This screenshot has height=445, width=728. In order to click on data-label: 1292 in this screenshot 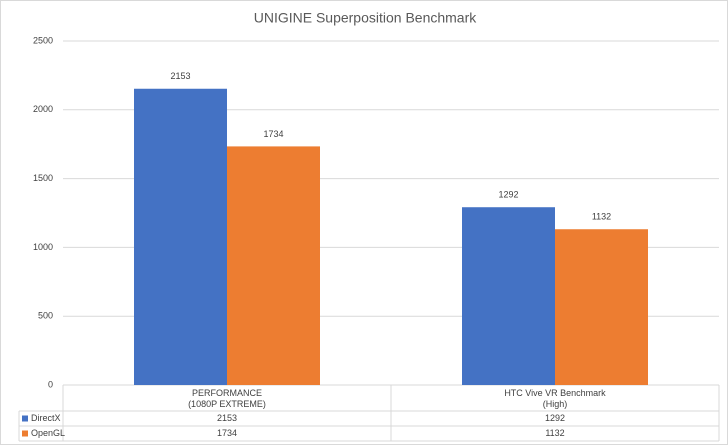, I will do `click(508, 195)`.